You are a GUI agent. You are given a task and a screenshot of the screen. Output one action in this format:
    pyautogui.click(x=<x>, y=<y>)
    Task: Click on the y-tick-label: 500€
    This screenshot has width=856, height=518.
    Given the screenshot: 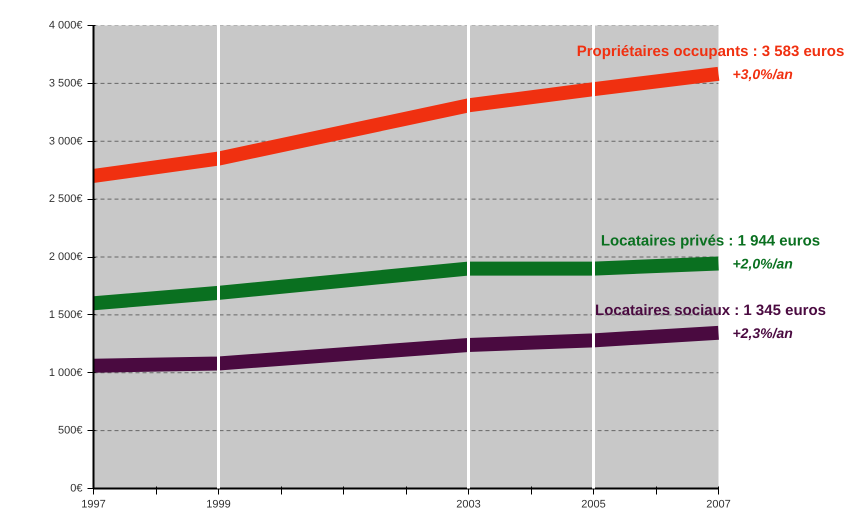 What is the action you would take?
    pyautogui.click(x=70, y=430)
    